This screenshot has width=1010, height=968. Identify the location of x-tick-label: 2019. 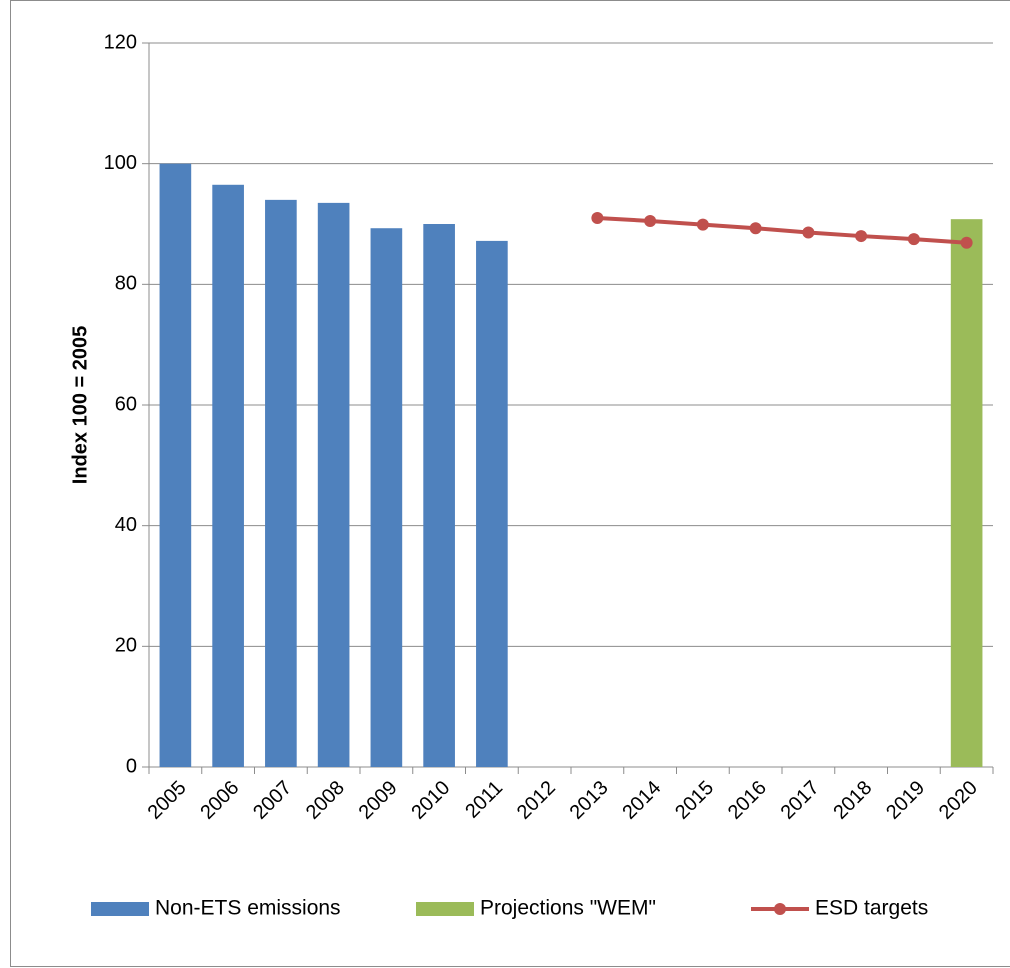
(905, 800).